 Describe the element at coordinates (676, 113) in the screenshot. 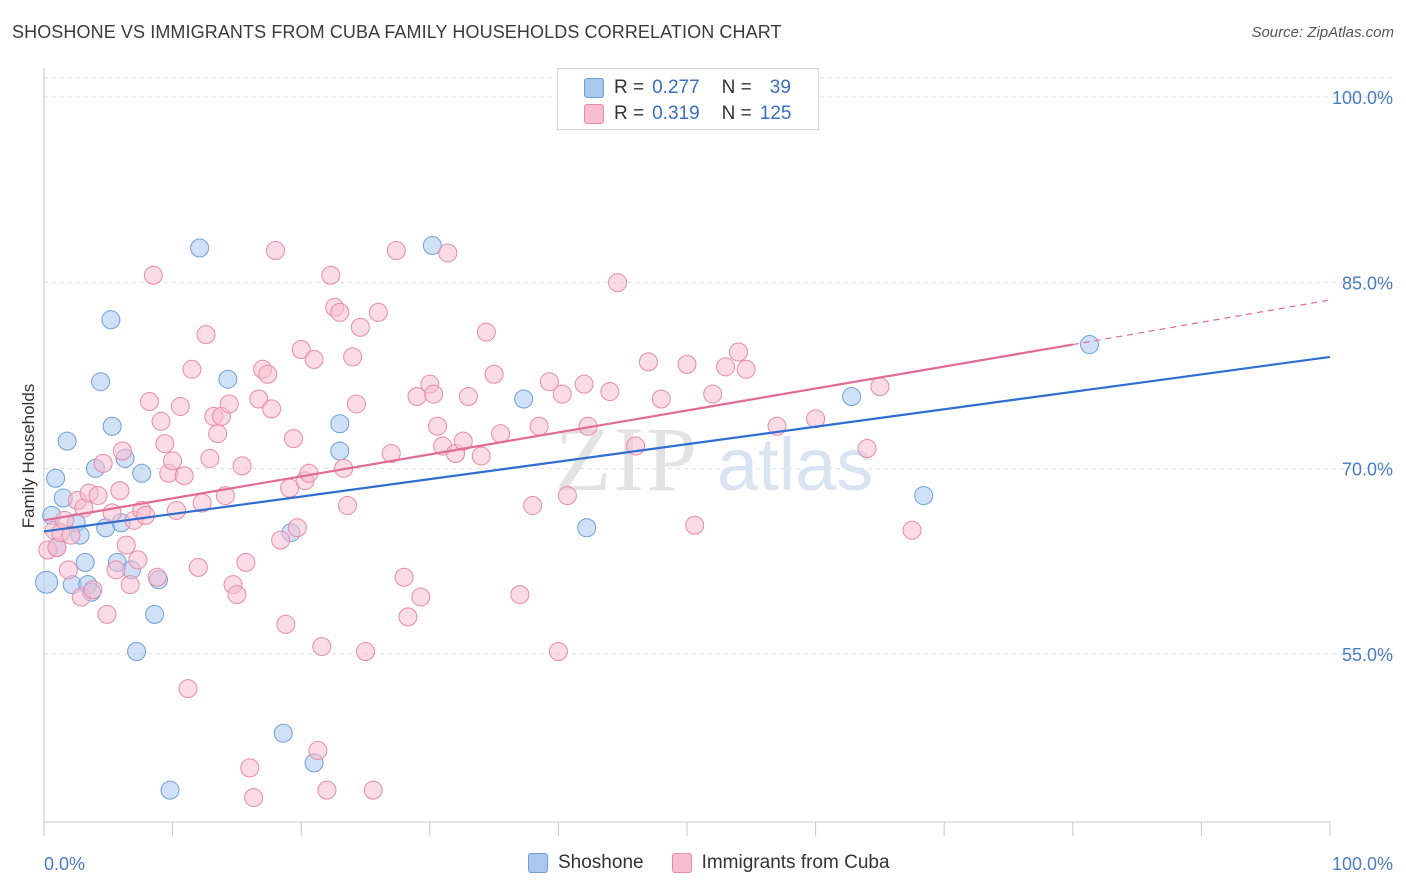

I see `legend-r-value: 0.319` at that location.